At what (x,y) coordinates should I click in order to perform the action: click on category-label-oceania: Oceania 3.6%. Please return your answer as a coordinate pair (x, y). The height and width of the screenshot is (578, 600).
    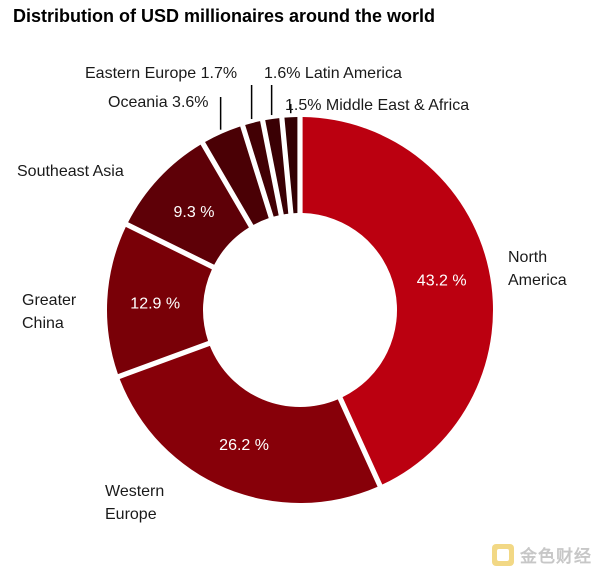
    Looking at the image, I should click on (158, 102).